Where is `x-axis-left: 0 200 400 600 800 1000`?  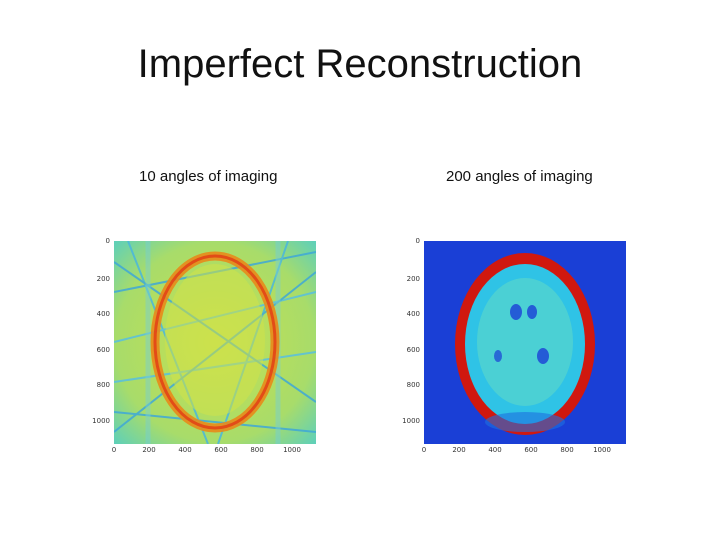
x-axis-left: 0 200 400 600 800 1000 is located at coordinates (206, 450).